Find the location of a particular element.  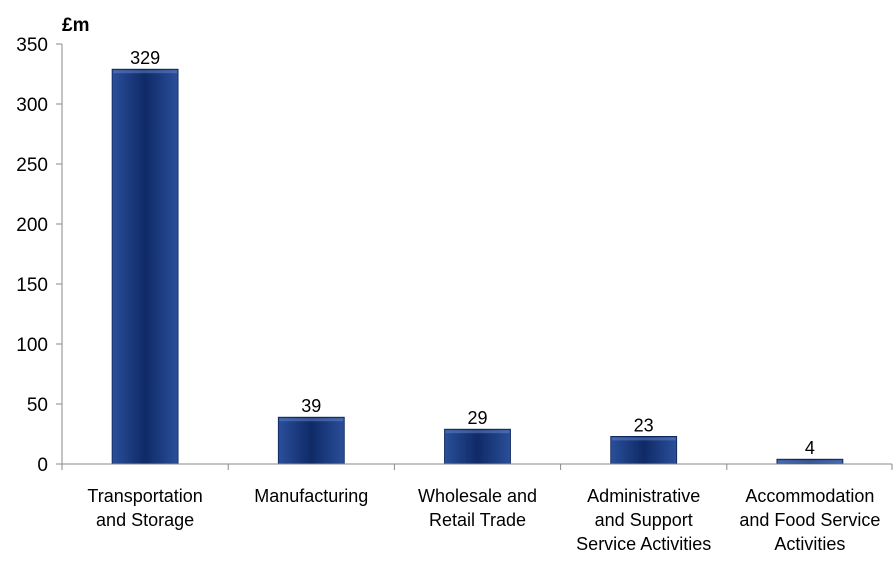

y-tick-label: 300 is located at coordinates (32, 105).